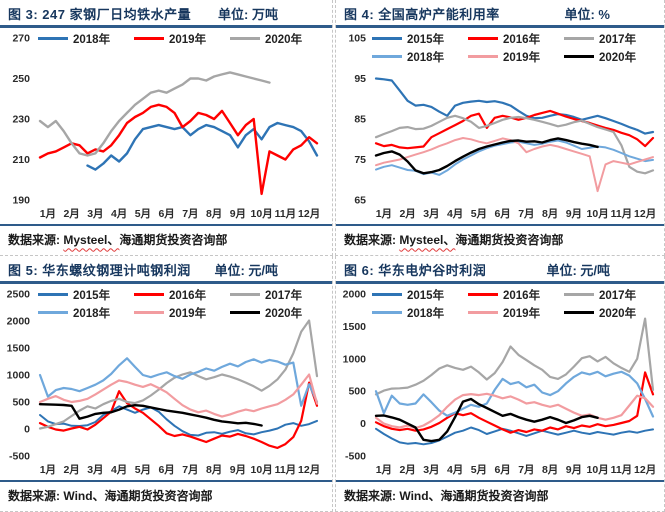 This screenshot has height=512, width=665. Describe the element at coordinates (21, 79) in the screenshot. I see `axis-tick-label: 250` at that location.